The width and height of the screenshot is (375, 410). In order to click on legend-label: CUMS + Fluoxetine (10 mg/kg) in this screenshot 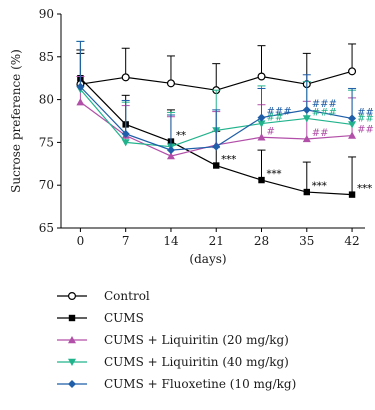, I will do `click(200, 384)`.